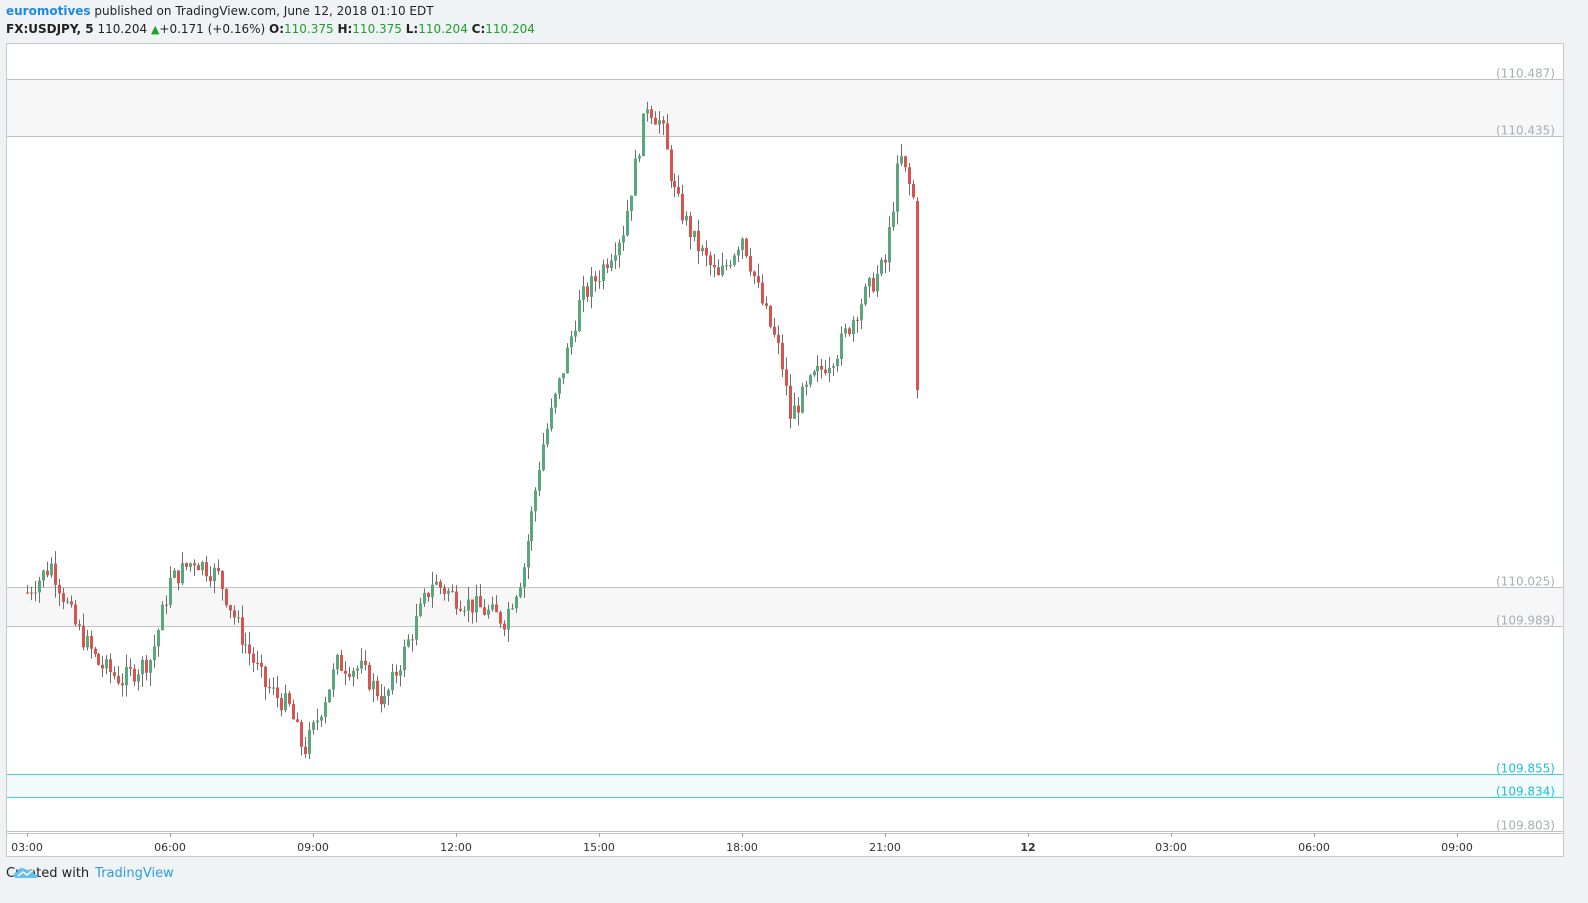 The image size is (1588, 903). What do you see at coordinates (377, 29) in the screenshot?
I see `high-value: 110.375` at bounding box center [377, 29].